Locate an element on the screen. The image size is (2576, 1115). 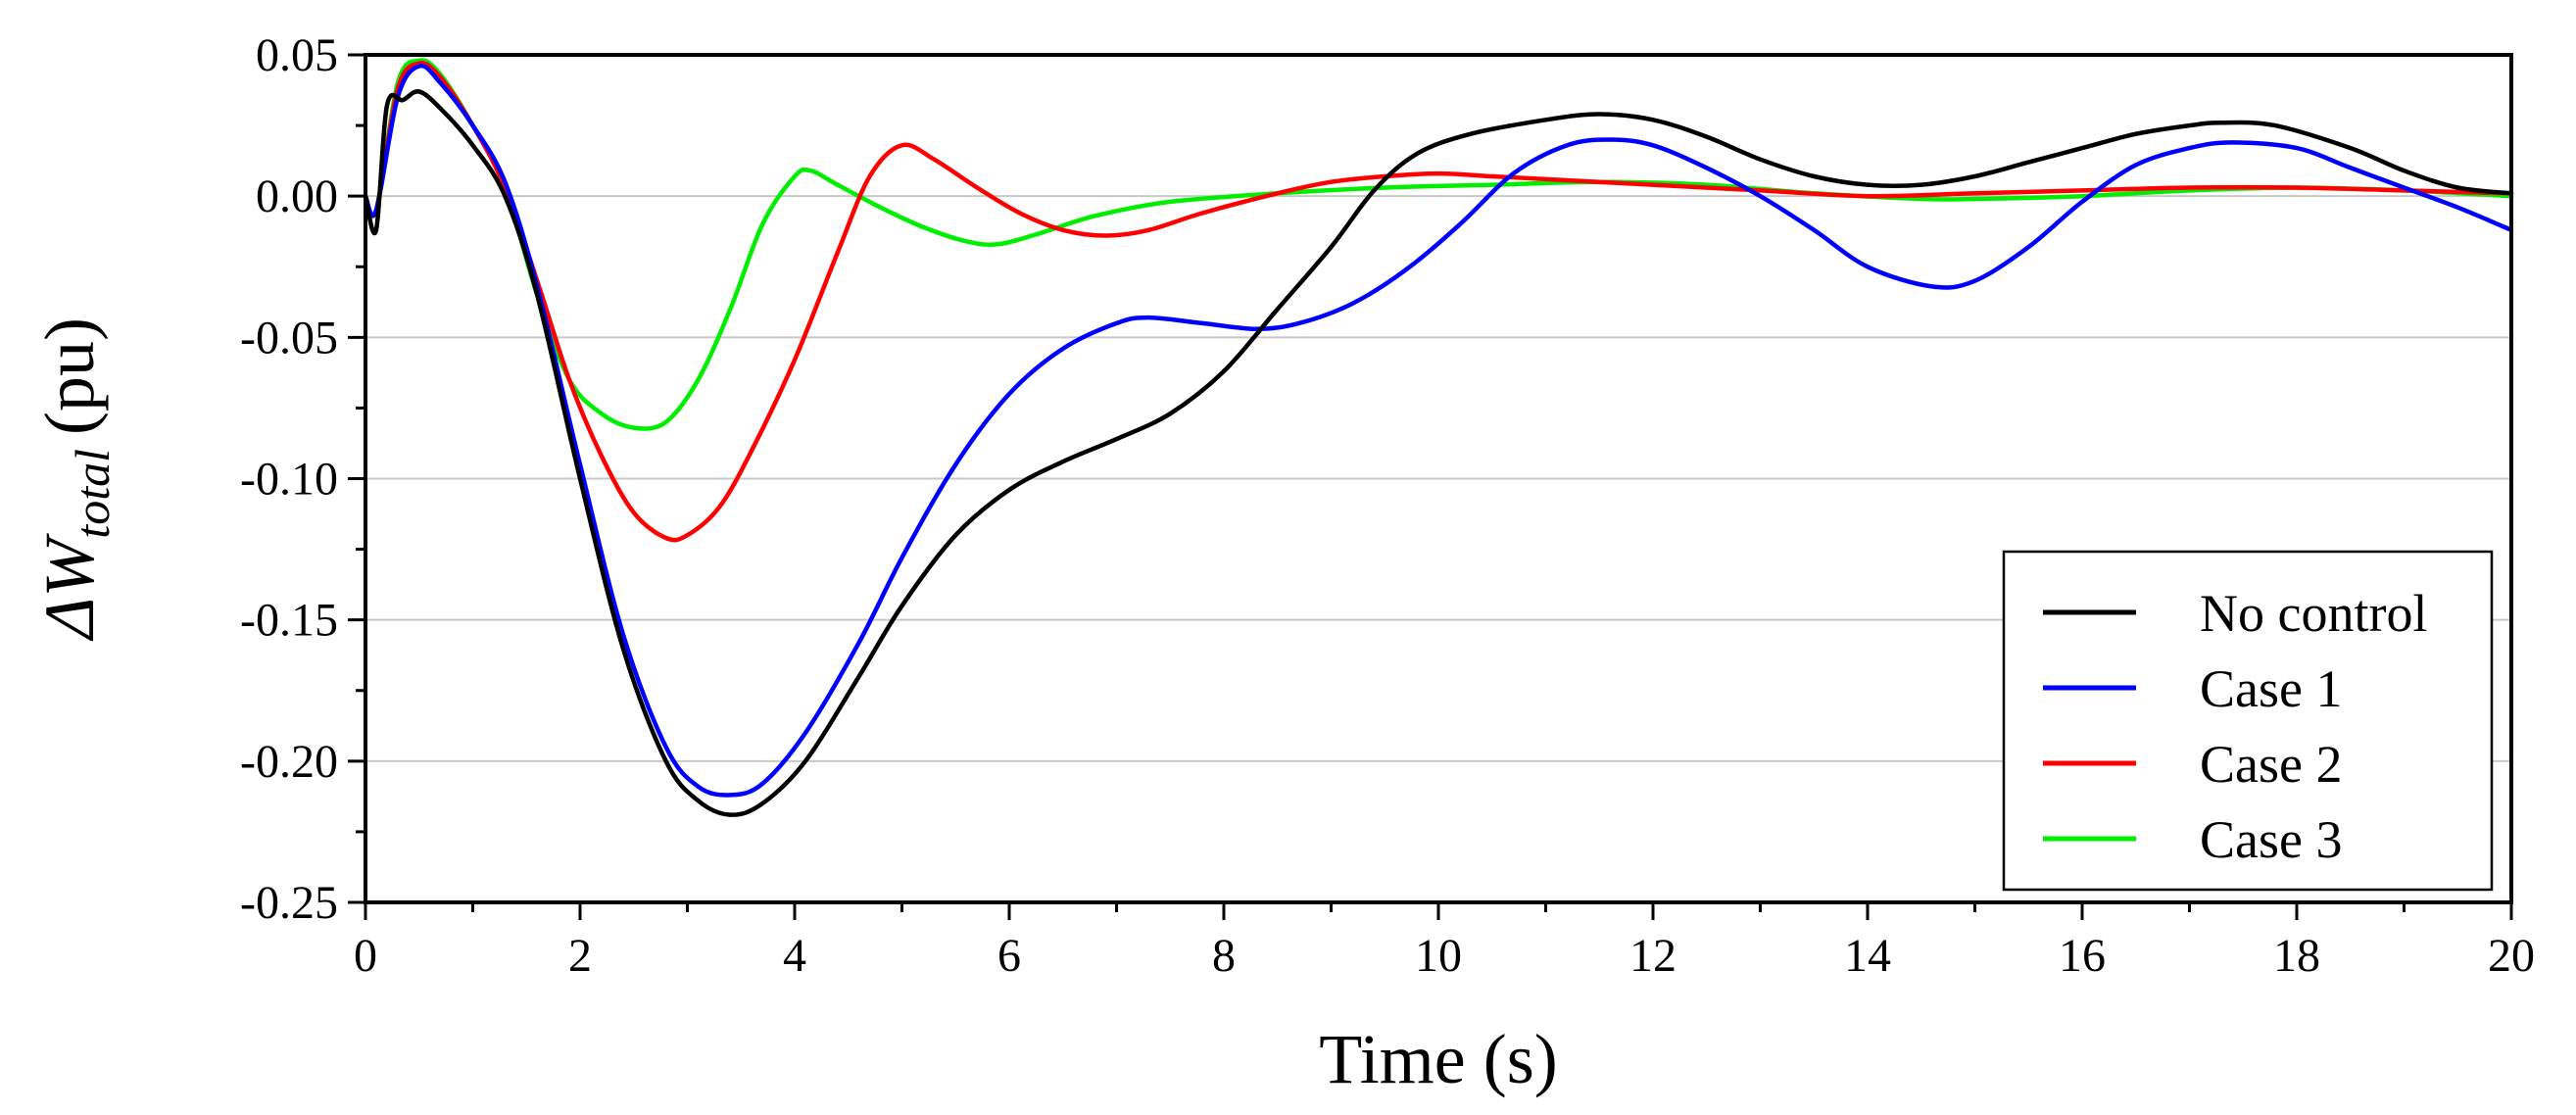
y-axis-title-subscript: total is located at coordinates (92, 494).